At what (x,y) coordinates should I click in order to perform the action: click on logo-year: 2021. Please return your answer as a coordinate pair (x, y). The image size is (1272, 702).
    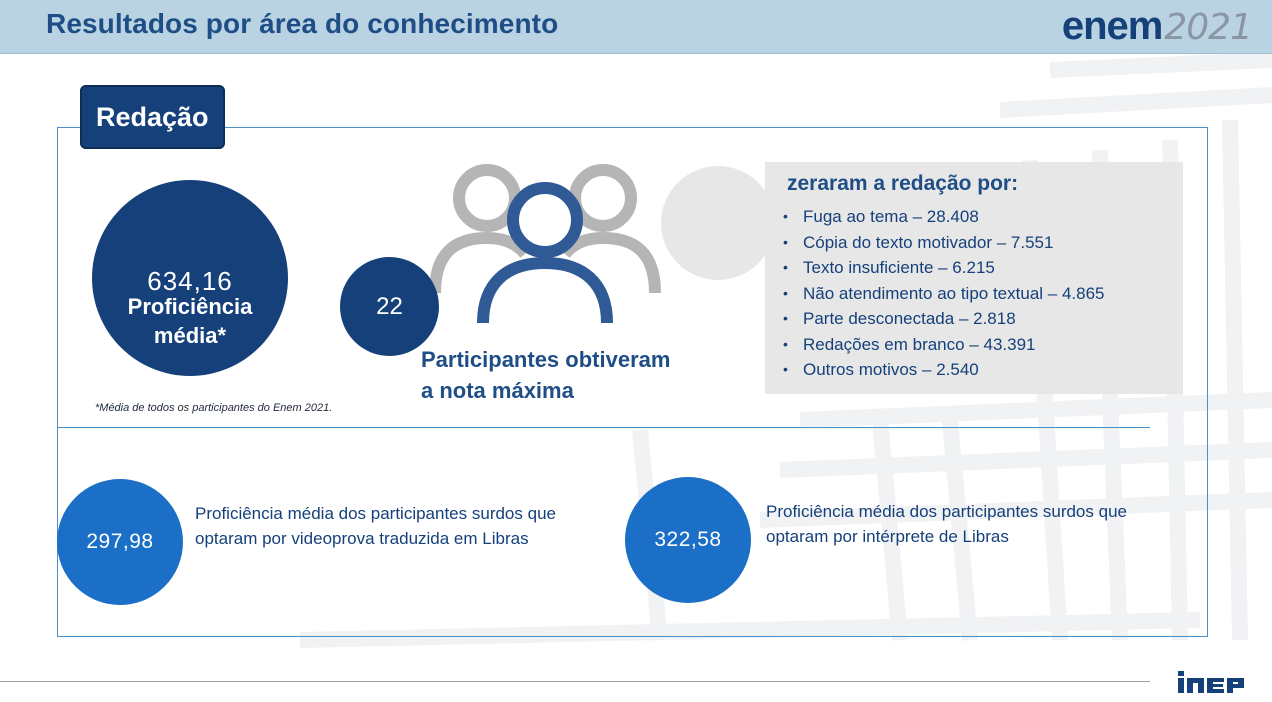
    Looking at the image, I should click on (1208, 27).